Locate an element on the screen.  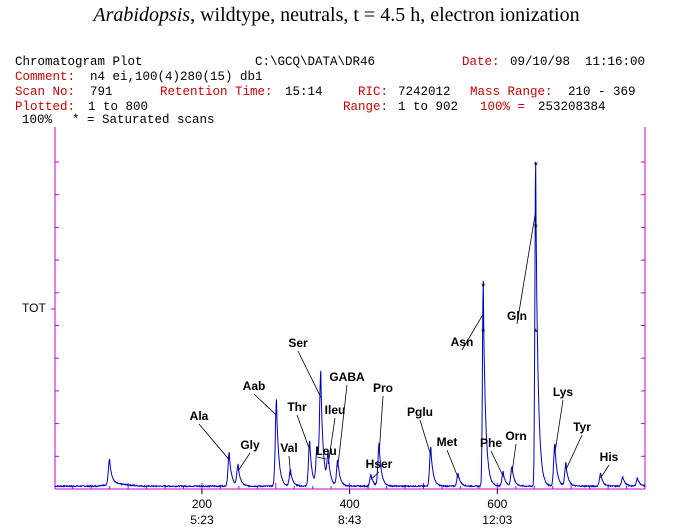
x-tick-label-time: 5:23 is located at coordinates (202, 520).